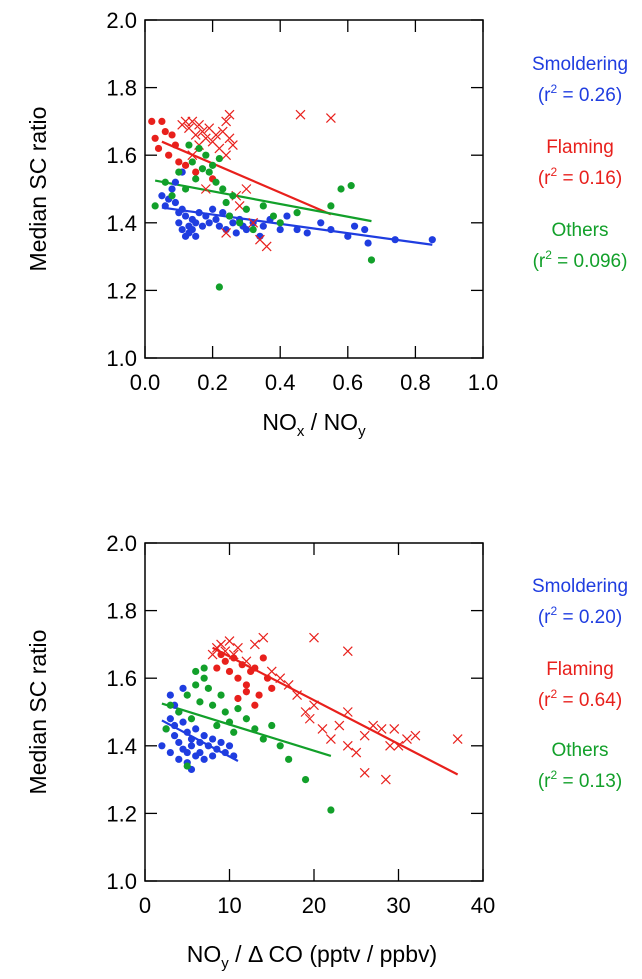 This screenshot has width=642, height=979. Describe the element at coordinates (246, 178) in the screenshot. I see `trend-line-flaming` at that location.